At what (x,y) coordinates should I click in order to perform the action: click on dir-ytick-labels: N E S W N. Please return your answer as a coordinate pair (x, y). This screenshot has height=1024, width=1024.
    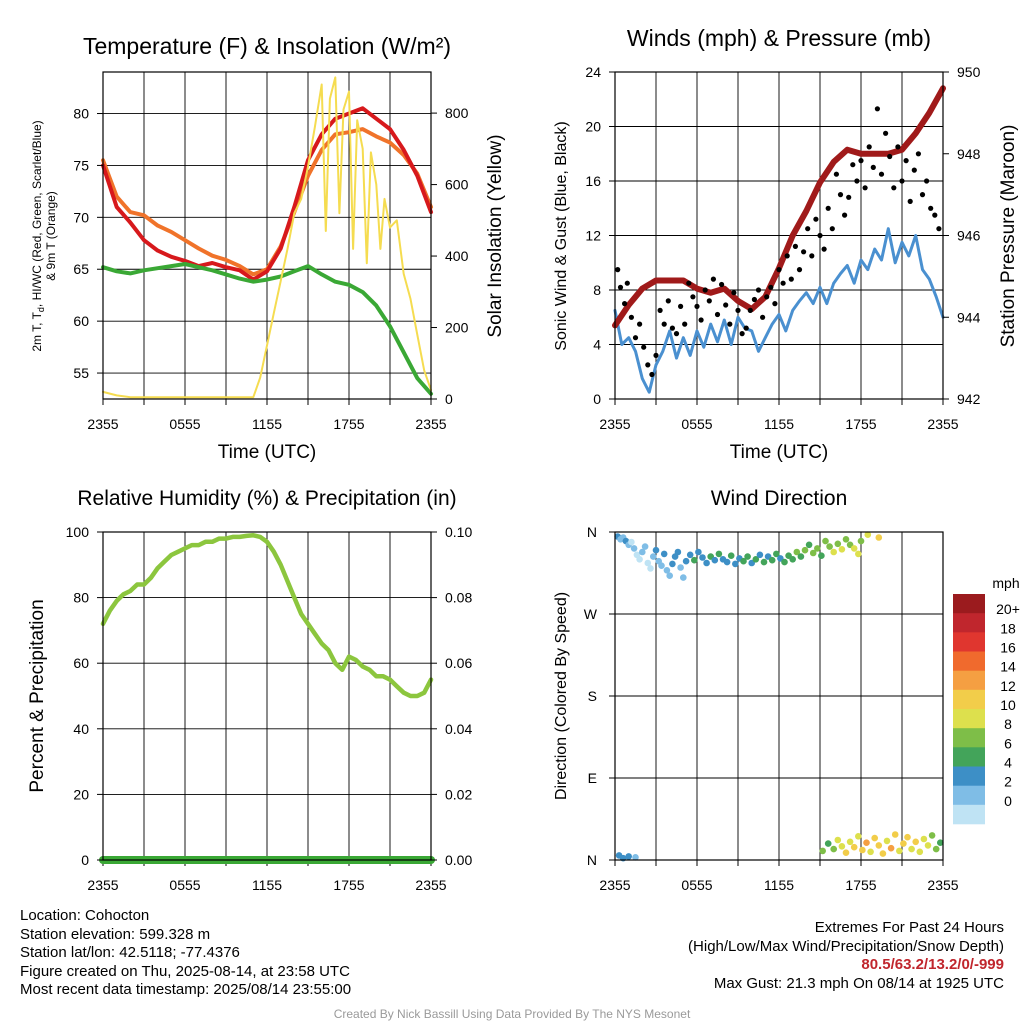
    Looking at the image, I should click on (599, 696).